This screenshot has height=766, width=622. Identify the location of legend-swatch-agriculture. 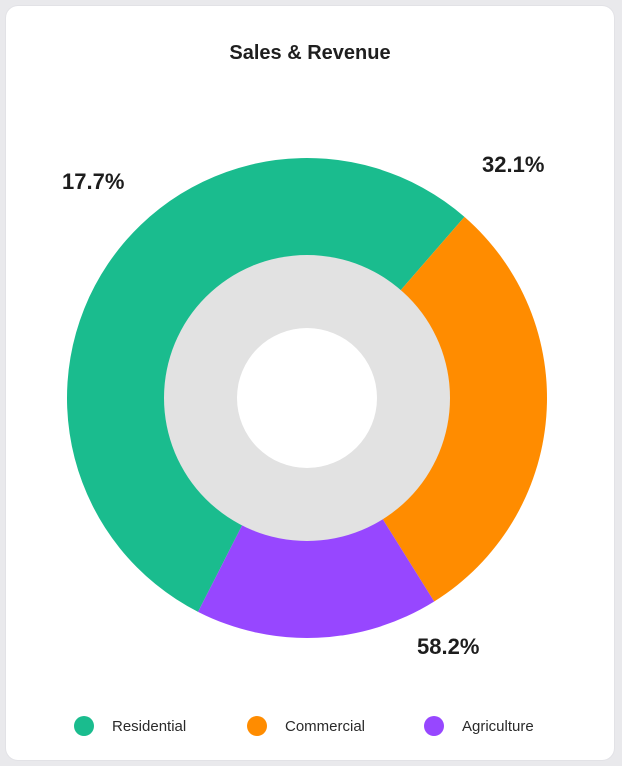
(434, 726).